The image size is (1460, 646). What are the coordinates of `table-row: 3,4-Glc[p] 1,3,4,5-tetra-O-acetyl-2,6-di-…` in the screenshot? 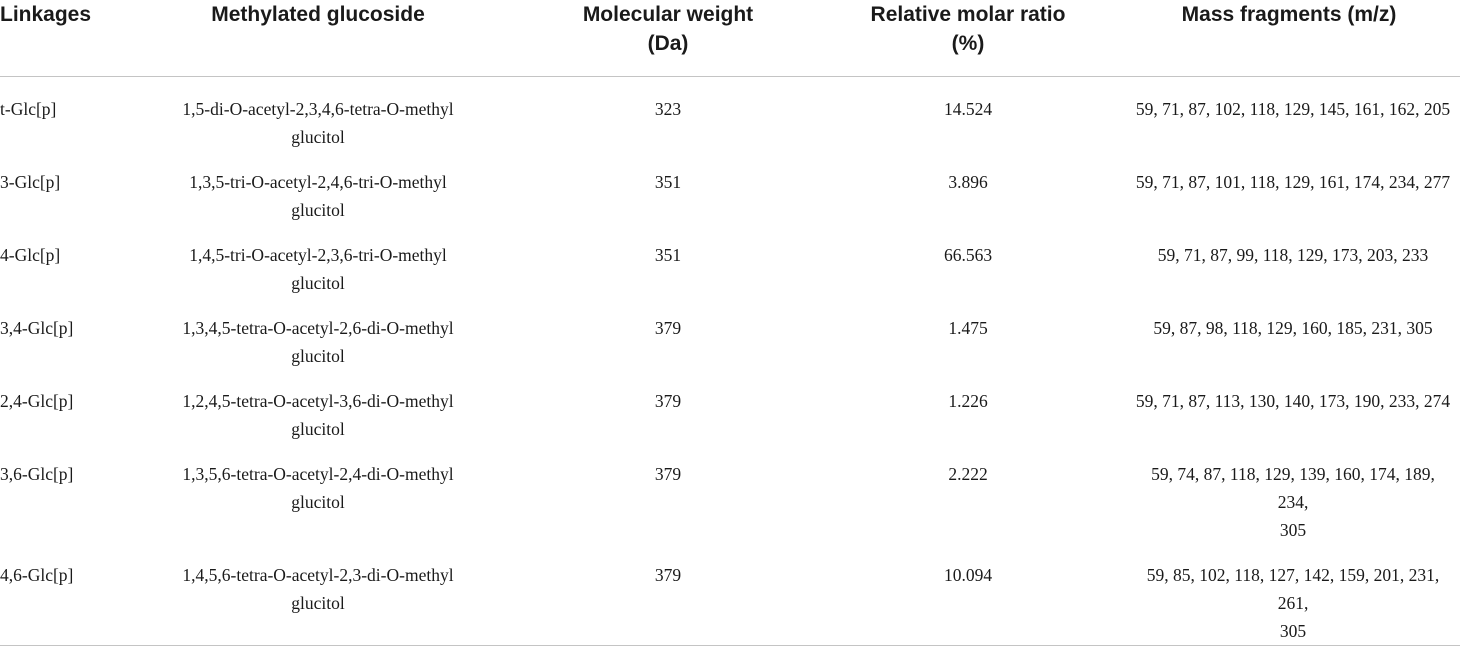 It's located at (730, 333).